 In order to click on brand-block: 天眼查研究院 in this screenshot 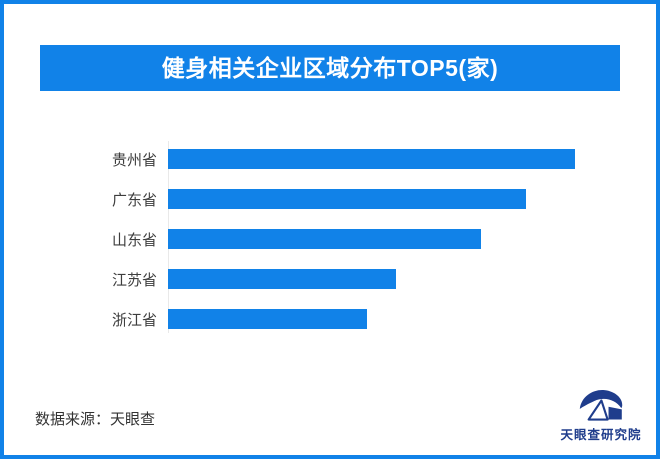, I will do `click(601, 415)`.